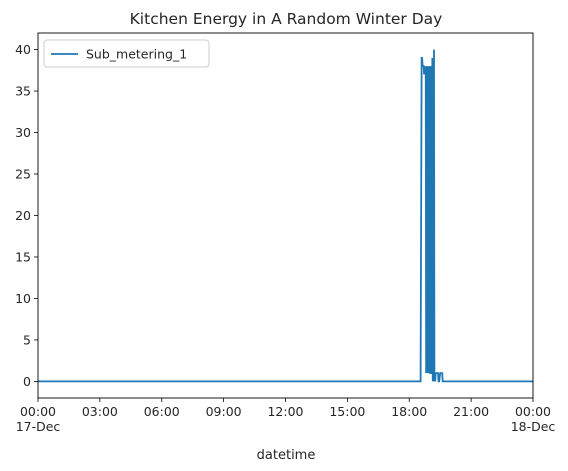 The width and height of the screenshot is (568, 471). I want to click on y-tick-label: 20, so click(23, 215).